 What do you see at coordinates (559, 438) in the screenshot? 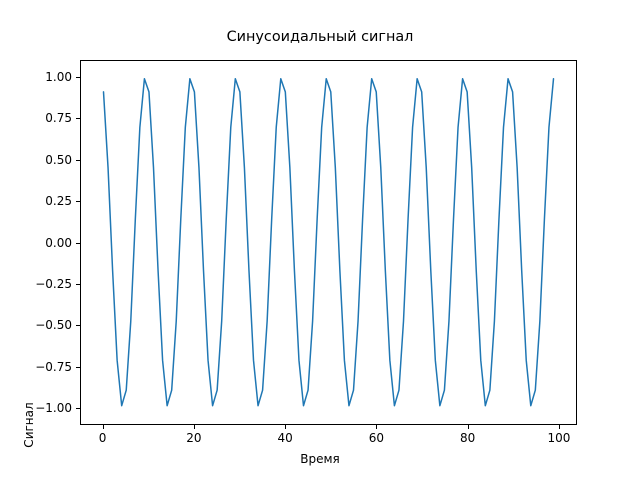
I see `x-tick-label: 100` at bounding box center [559, 438].